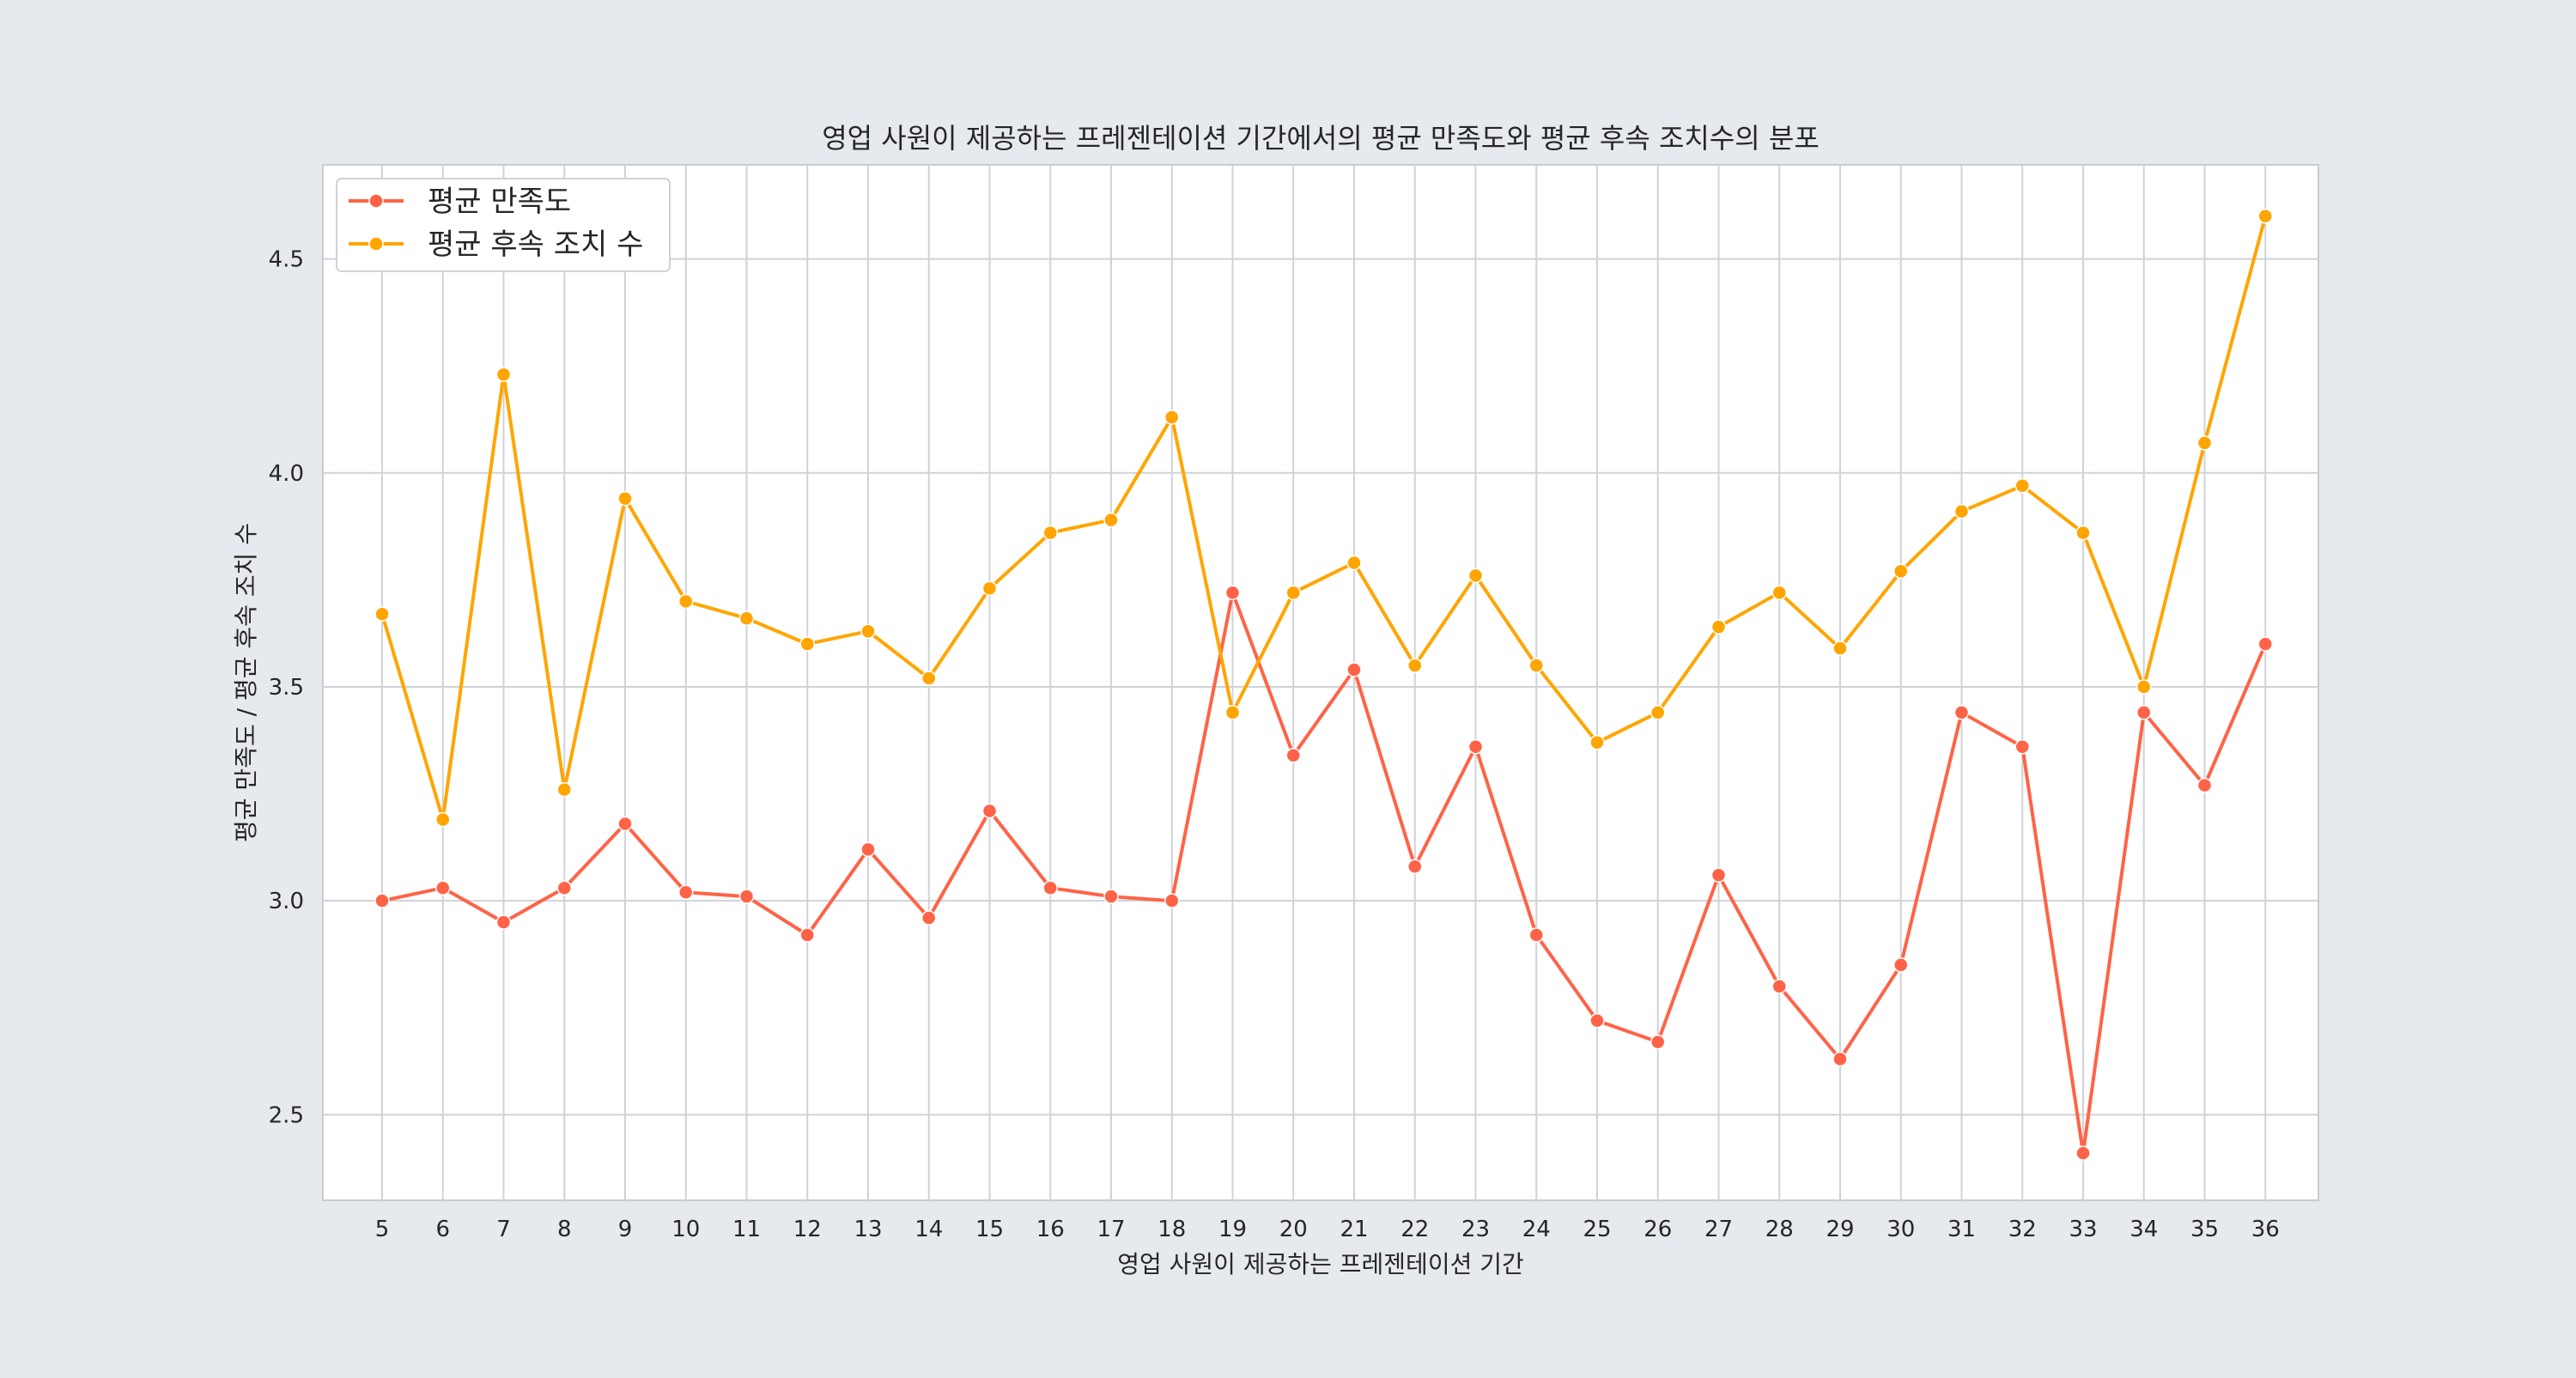 The height and width of the screenshot is (1378, 2576). Describe the element at coordinates (1779, 1229) in the screenshot. I see `x-tick-label: 28` at that location.